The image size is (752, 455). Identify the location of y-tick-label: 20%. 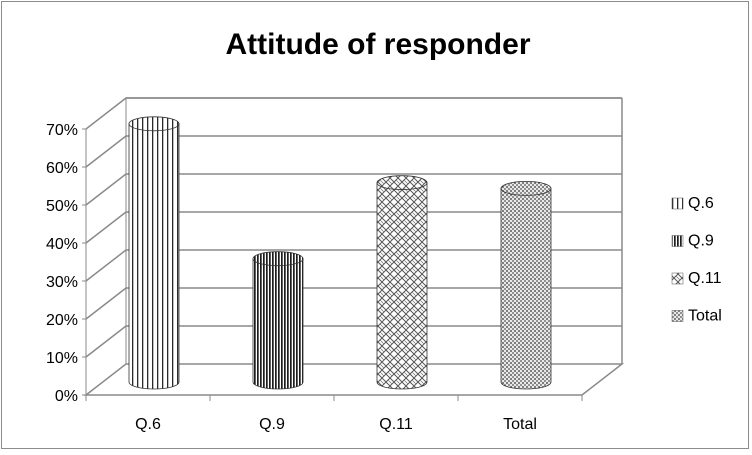
(62, 320).